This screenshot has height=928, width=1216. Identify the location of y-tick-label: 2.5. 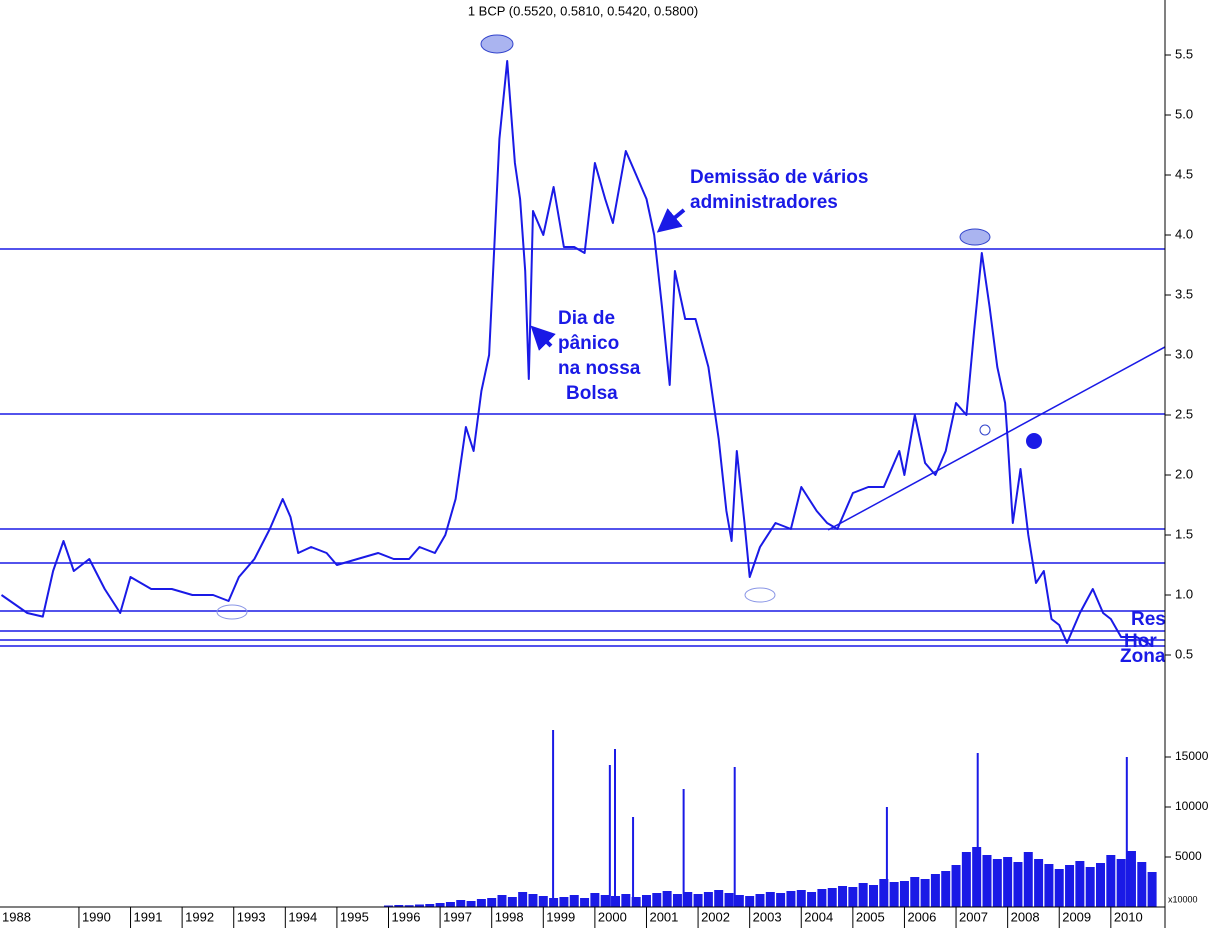
(1184, 413).